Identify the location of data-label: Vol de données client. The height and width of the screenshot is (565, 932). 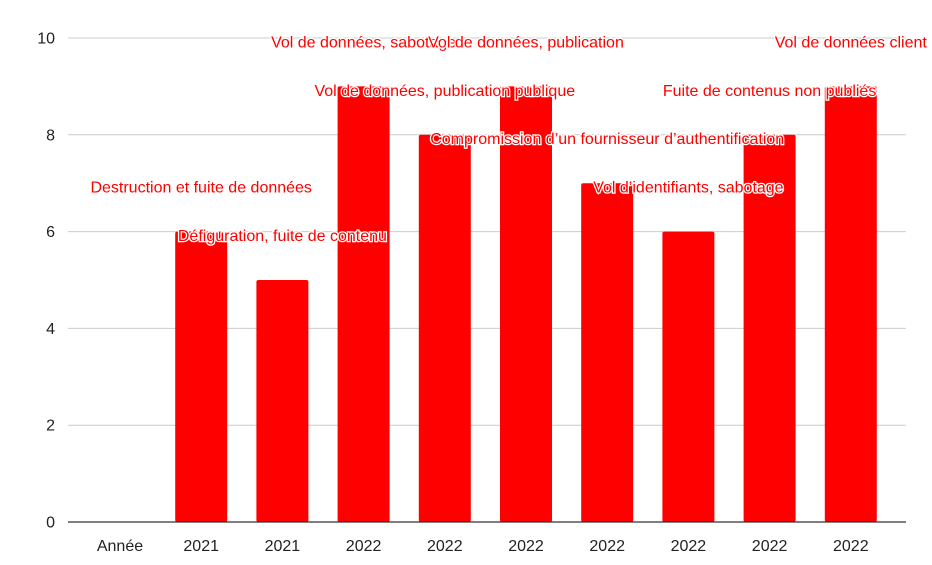
(851, 42).